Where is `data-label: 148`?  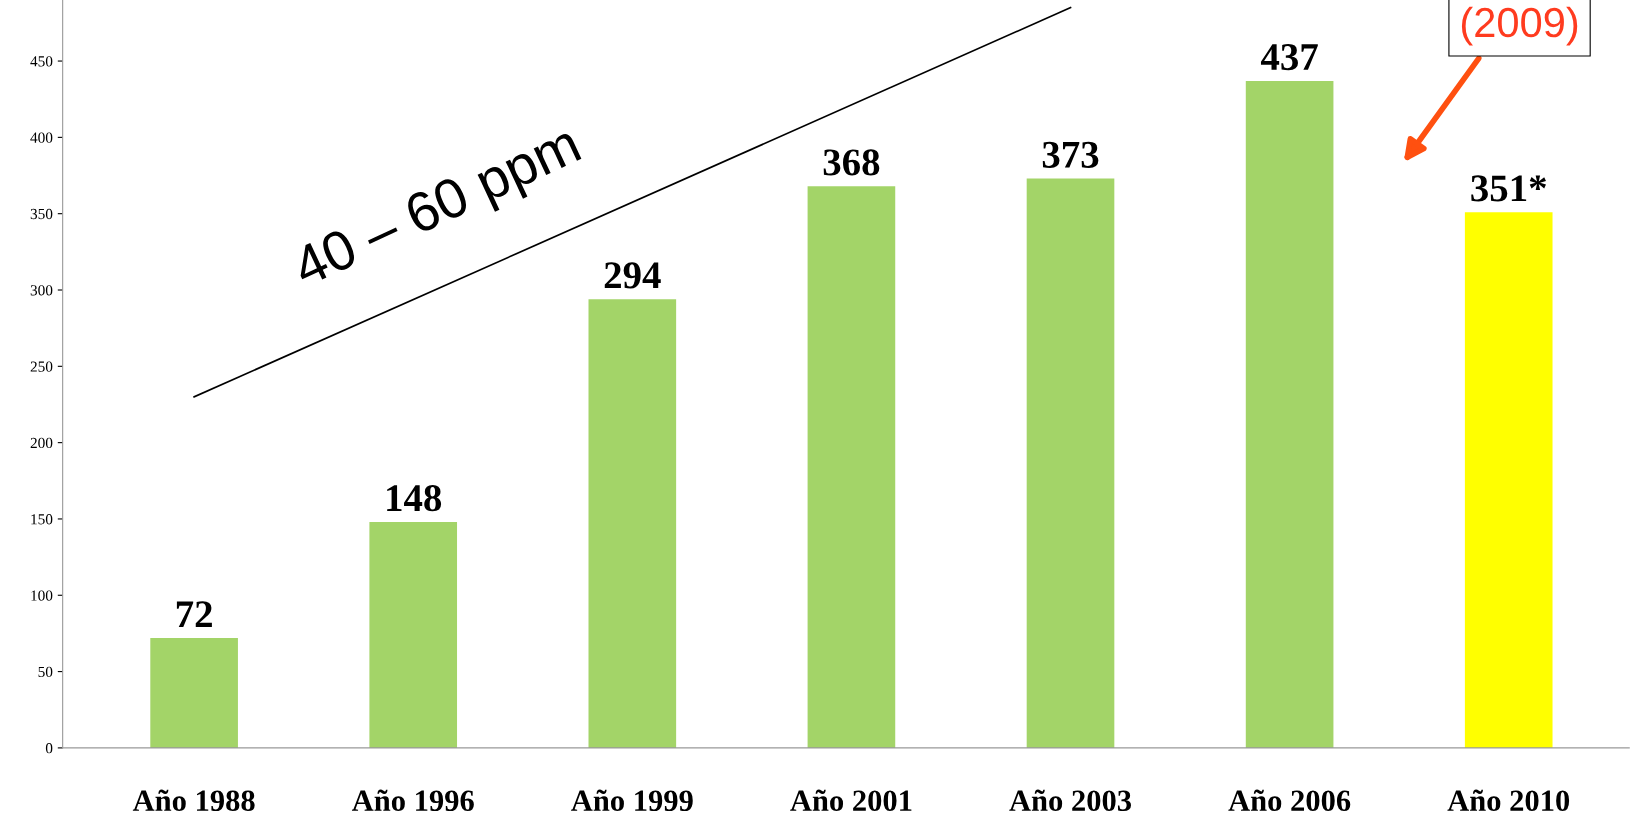
data-label: 148 is located at coordinates (414, 498).